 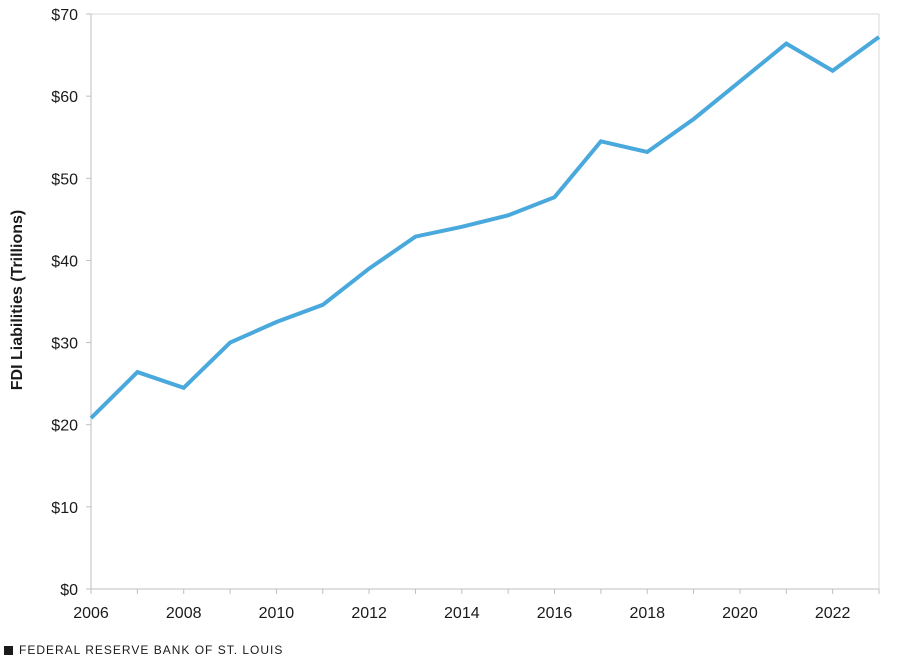 I want to click on y-tick-label: $60, so click(x=64, y=97).